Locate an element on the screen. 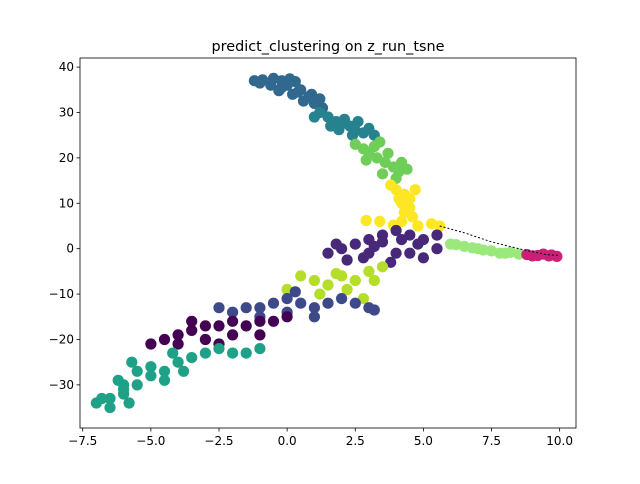 Image resolution: width=640 pixels, height=484 pixels. y-tick-label: −30 is located at coordinates (61, 385).